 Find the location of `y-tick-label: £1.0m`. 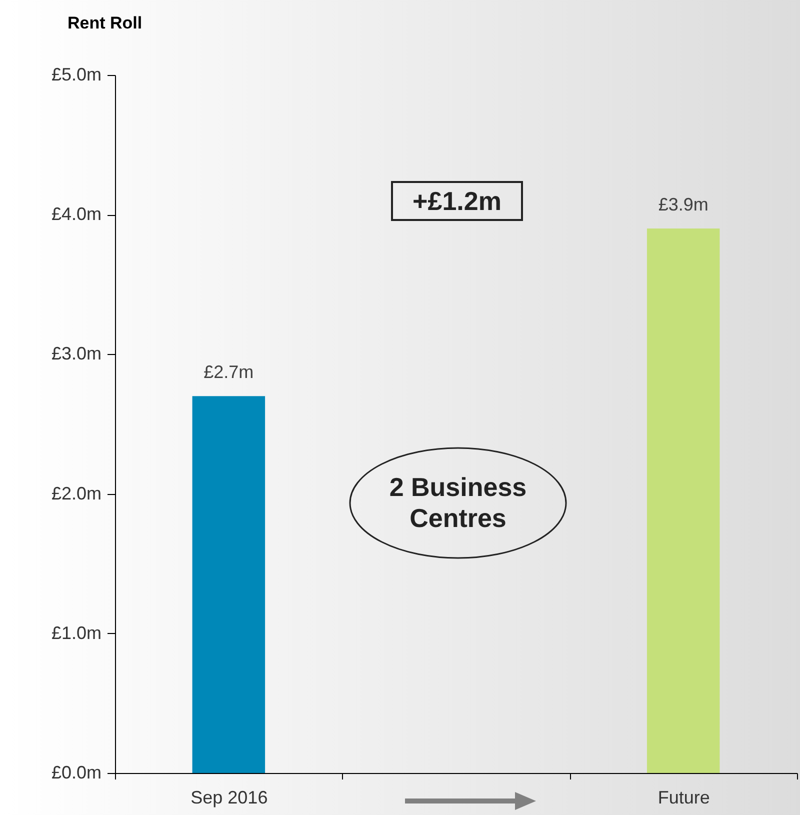

y-tick-label: £1.0m is located at coordinates (76, 632).